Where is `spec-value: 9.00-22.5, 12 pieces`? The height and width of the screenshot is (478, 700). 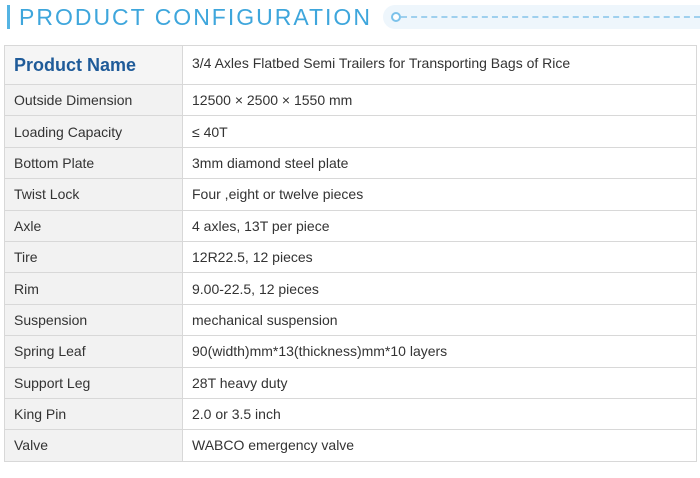
spec-value: 9.00-22.5, 12 pieces is located at coordinates (439, 288).